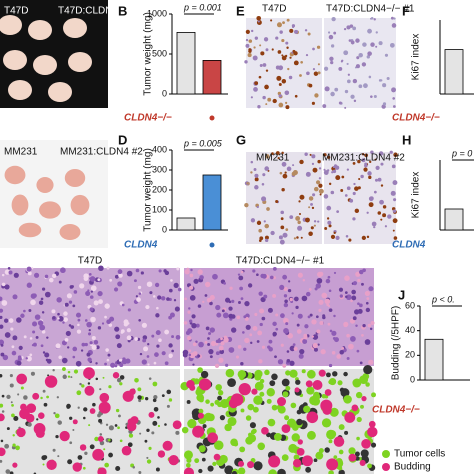 Image resolution: width=474 pixels, height=474 pixels. I want to click on panel-label: MM231:CLDN4 #2, so click(363, 158).